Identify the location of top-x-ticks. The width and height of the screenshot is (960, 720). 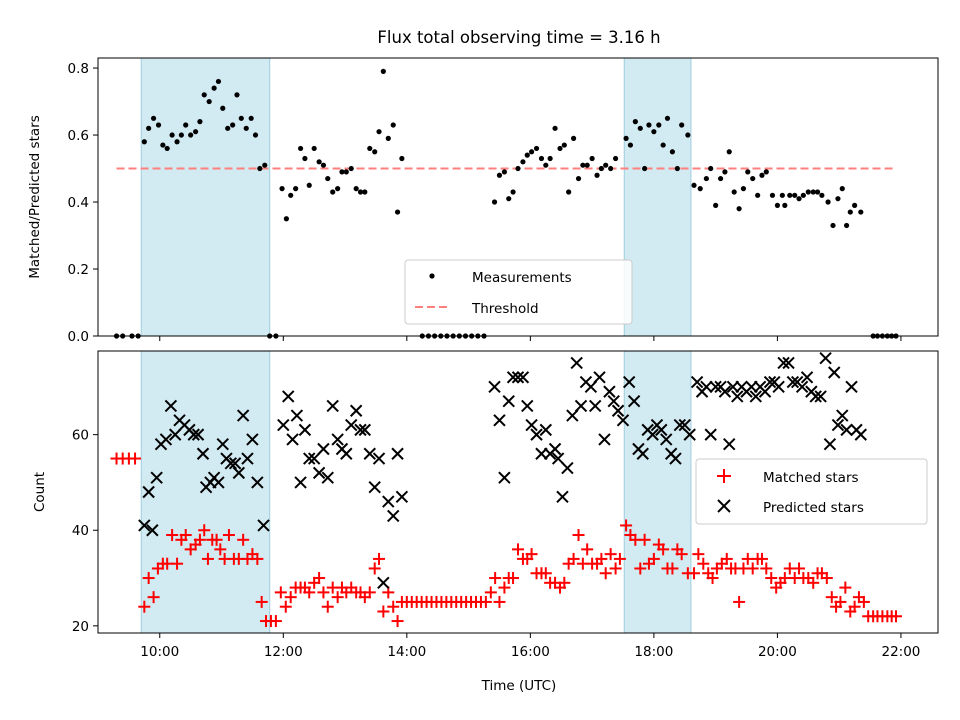
(530, 338).